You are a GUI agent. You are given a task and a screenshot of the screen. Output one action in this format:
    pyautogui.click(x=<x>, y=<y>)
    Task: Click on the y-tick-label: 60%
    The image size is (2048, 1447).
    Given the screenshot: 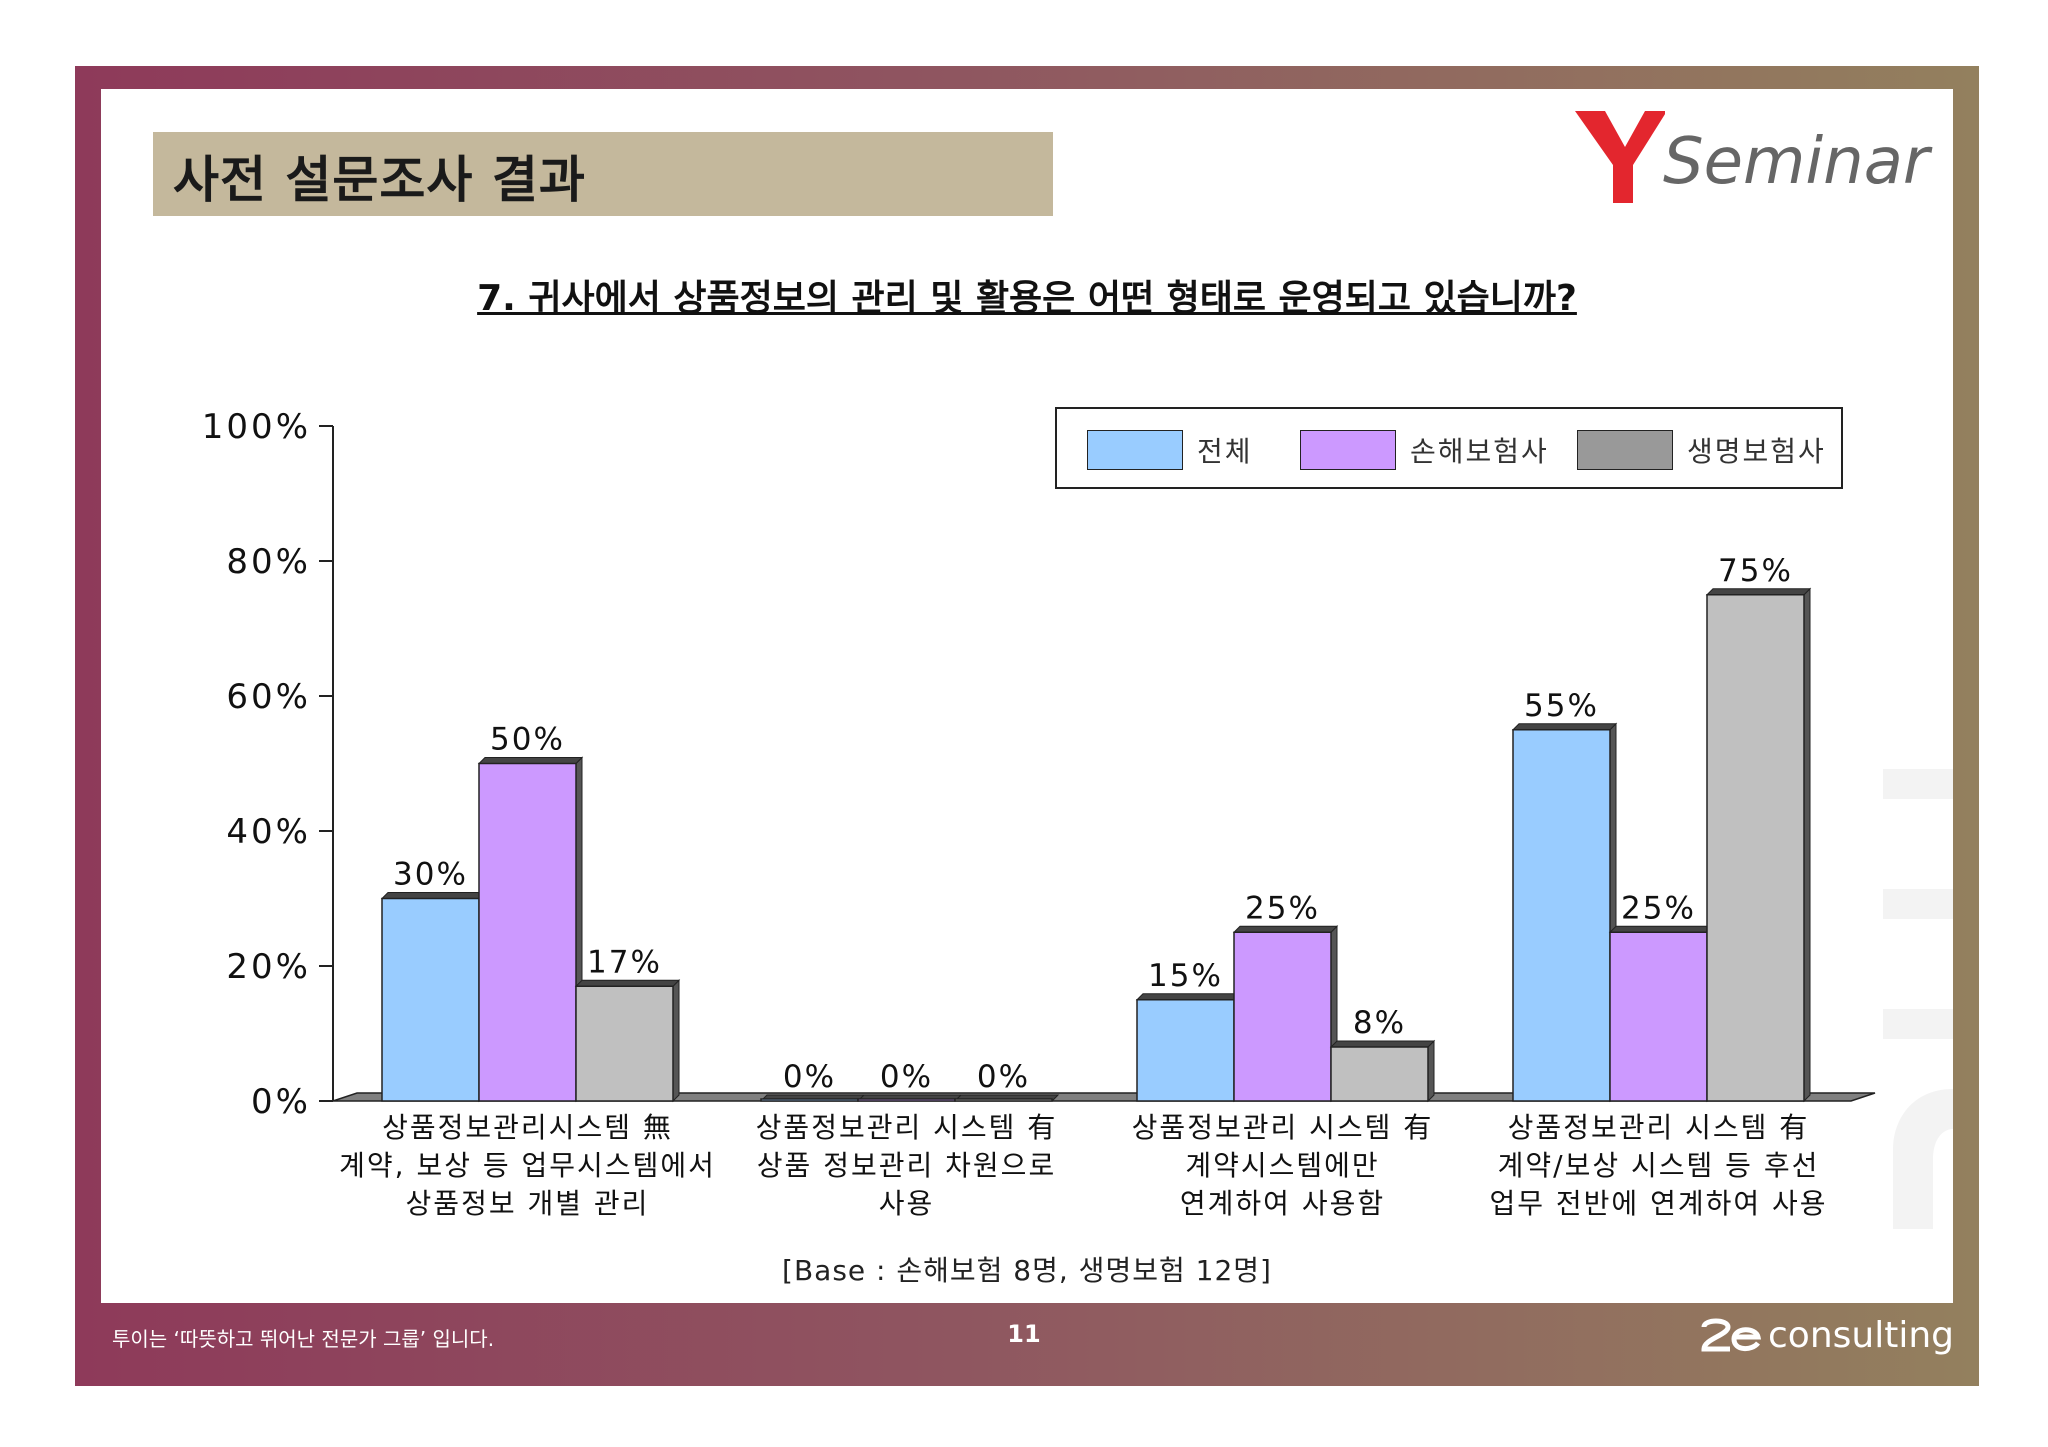 What is the action you would take?
    pyautogui.click(x=268, y=697)
    